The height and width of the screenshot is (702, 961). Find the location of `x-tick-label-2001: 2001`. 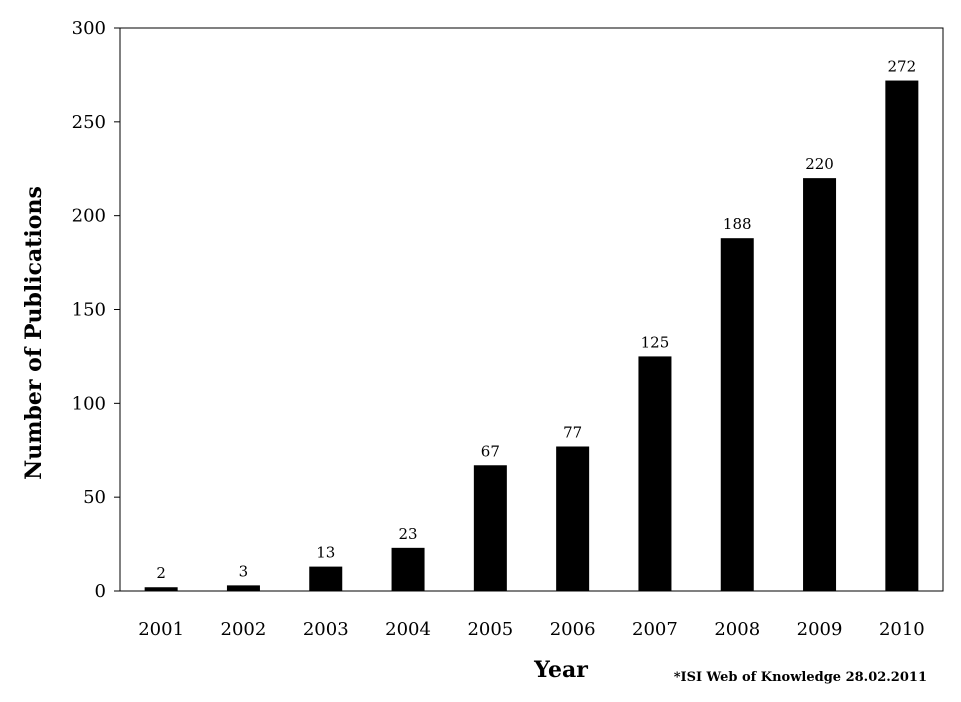

x-tick-label-2001: 2001 is located at coordinates (161, 629).